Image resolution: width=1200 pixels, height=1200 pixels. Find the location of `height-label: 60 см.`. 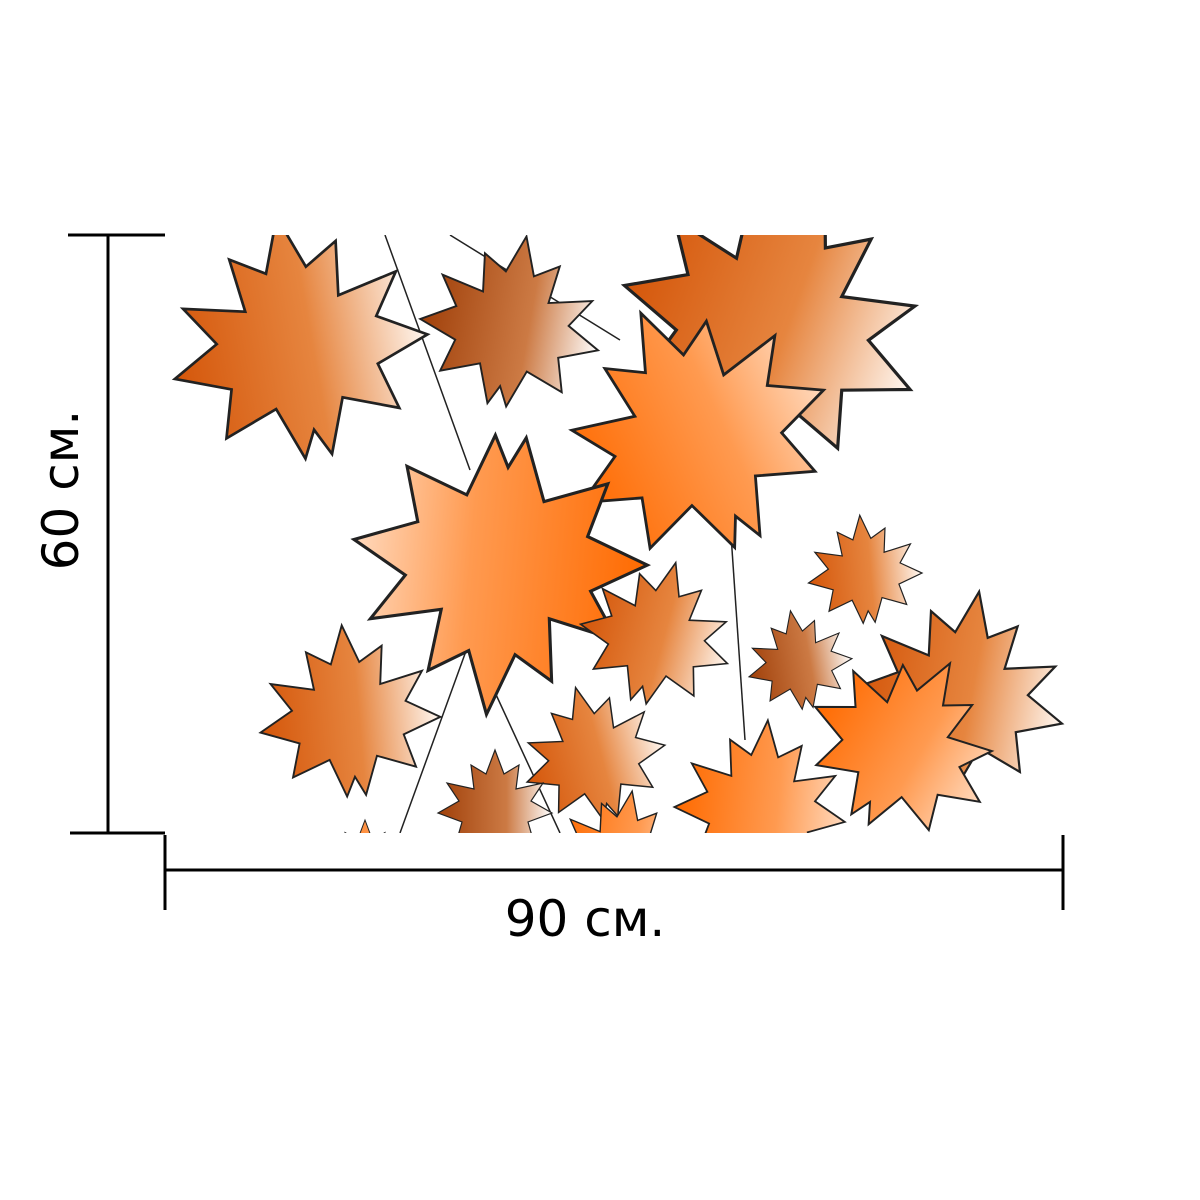

height-label: 60 см. is located at coordinates (61, 490).